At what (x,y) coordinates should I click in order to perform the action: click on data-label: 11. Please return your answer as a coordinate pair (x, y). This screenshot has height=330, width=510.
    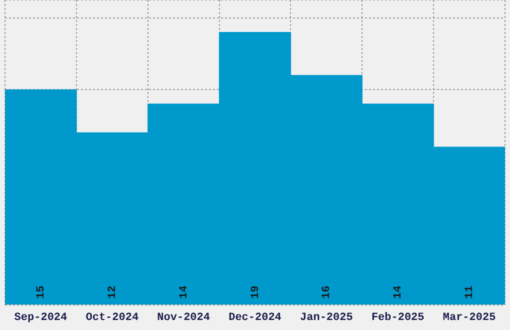
    Looking at the image, I should click on (470, 292).